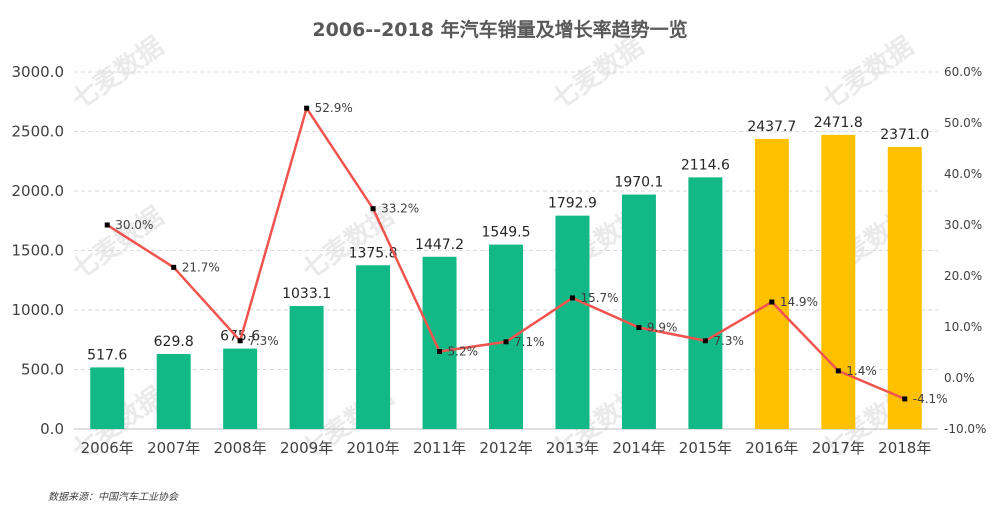 The image size is (999, 518). I want to click on x-tick-label: 2010年, so click(372, 448).